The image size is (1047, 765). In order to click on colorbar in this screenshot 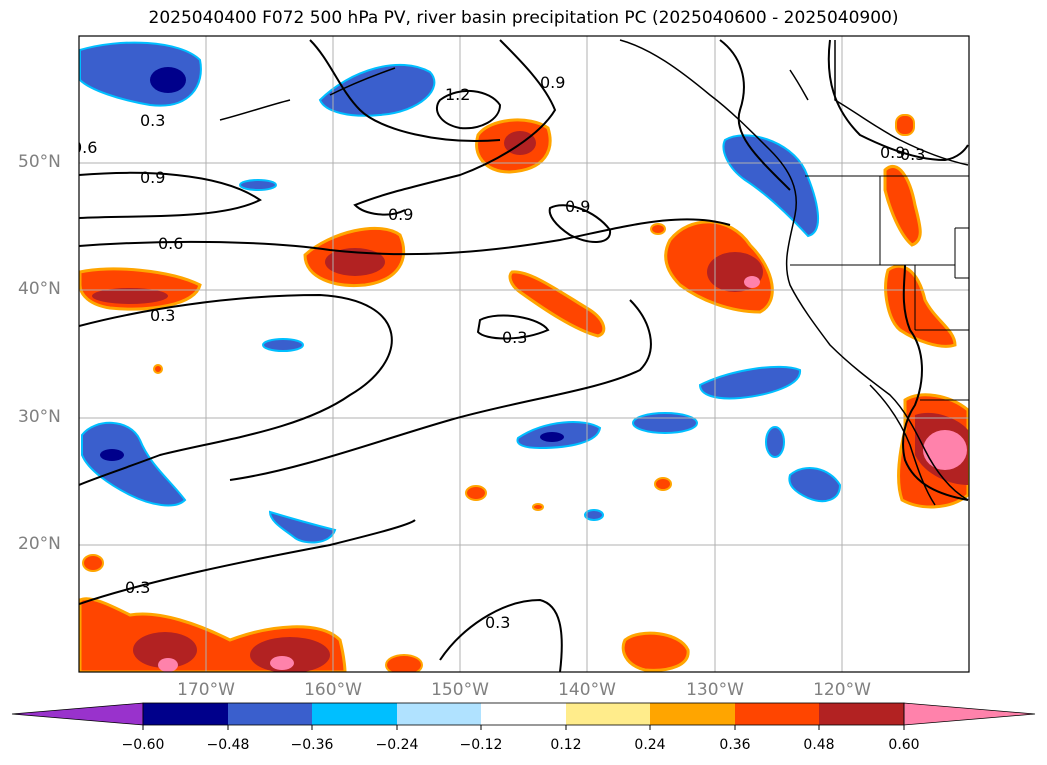, I will do `click(523, 716)`.